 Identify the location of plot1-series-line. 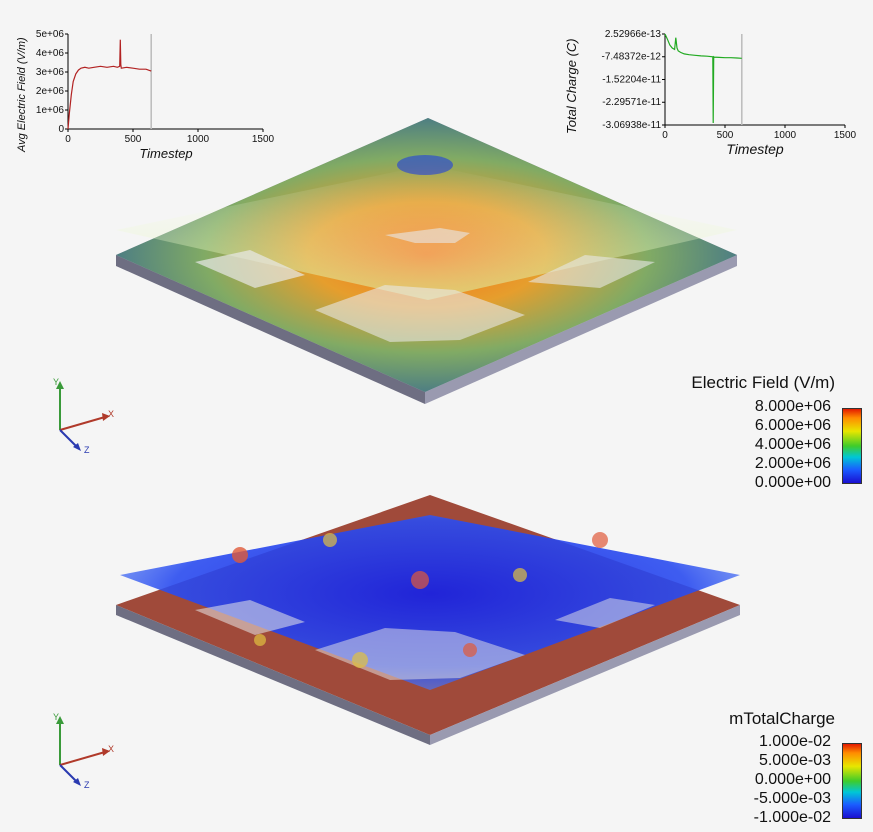
(109, 84).